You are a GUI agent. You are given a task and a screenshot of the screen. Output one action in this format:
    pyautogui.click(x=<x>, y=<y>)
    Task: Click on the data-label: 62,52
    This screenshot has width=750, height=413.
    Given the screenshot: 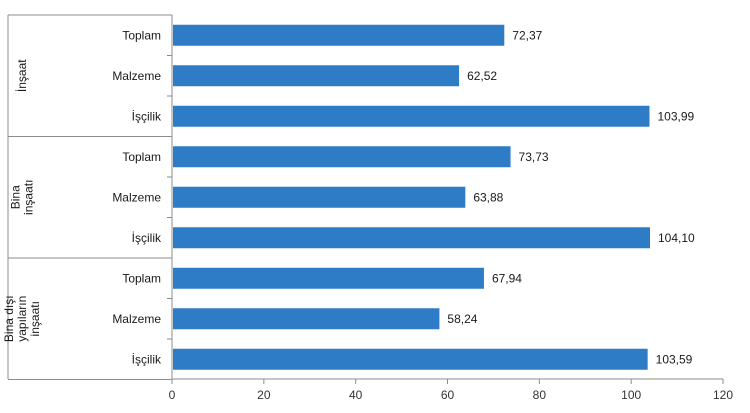 What is the action you would take?
    pyautogui.click(x=482, y=76)
    